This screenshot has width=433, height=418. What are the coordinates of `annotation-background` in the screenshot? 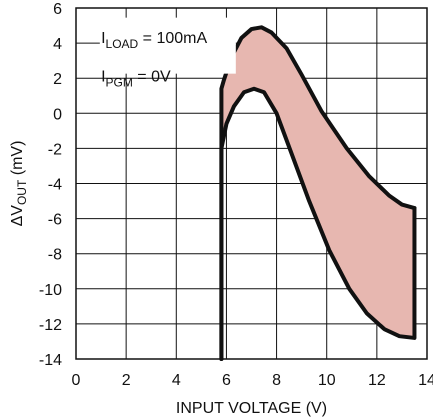 It's located at (167, 45).